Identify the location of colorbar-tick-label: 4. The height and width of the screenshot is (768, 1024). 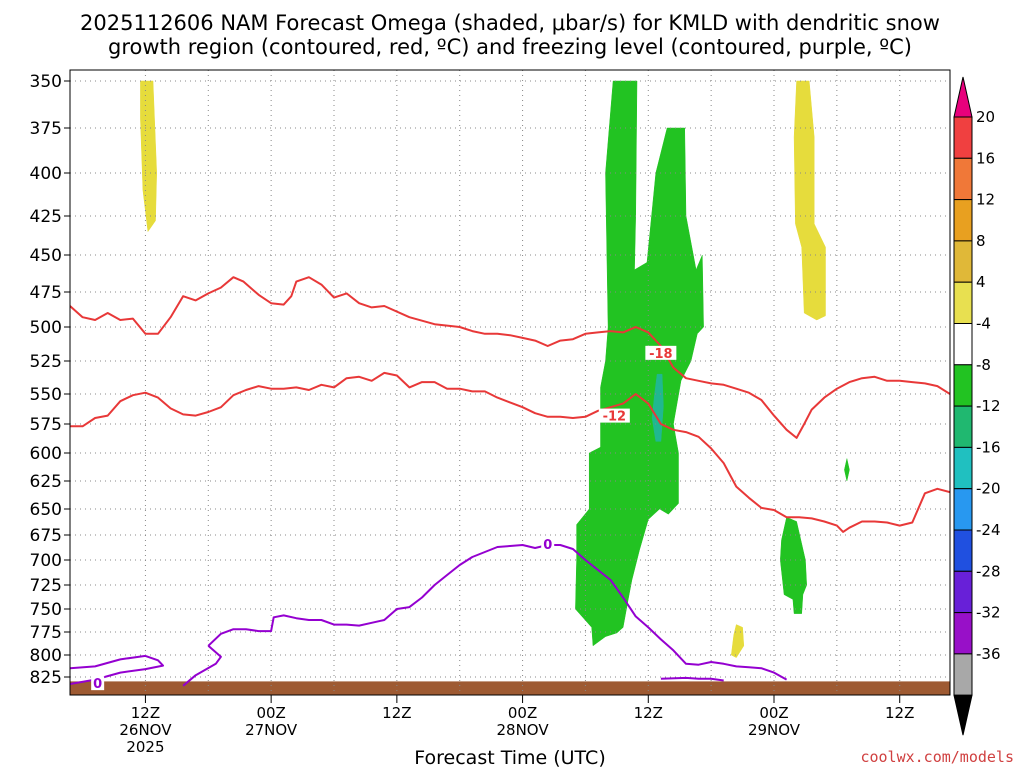
(981, 282).